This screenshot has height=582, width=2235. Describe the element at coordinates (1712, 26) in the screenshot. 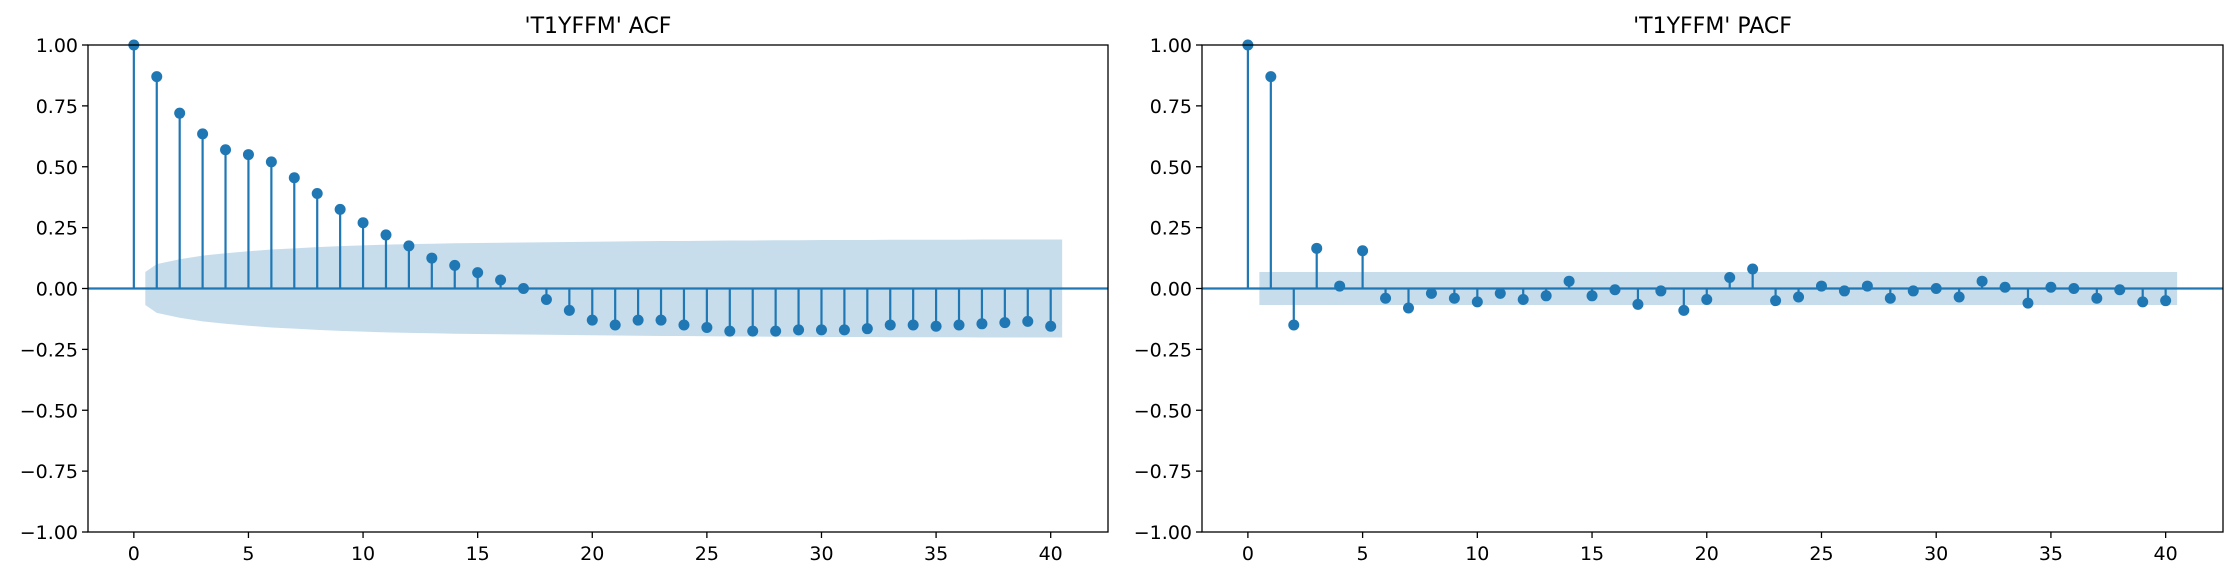

I see `pacf-title: 'T1YFFM' PACF` at that location.